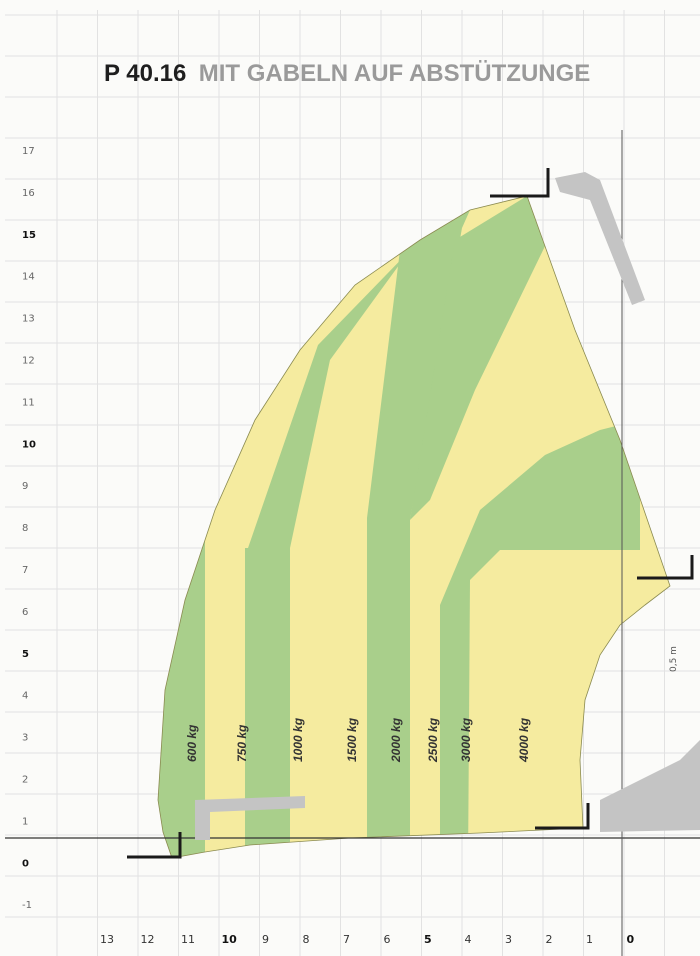 The height and width of the screenshot is (956, 700). Describe the element at coordinates (27, 905) in the screenshot. I see `y-tick-label: -1` at that location.